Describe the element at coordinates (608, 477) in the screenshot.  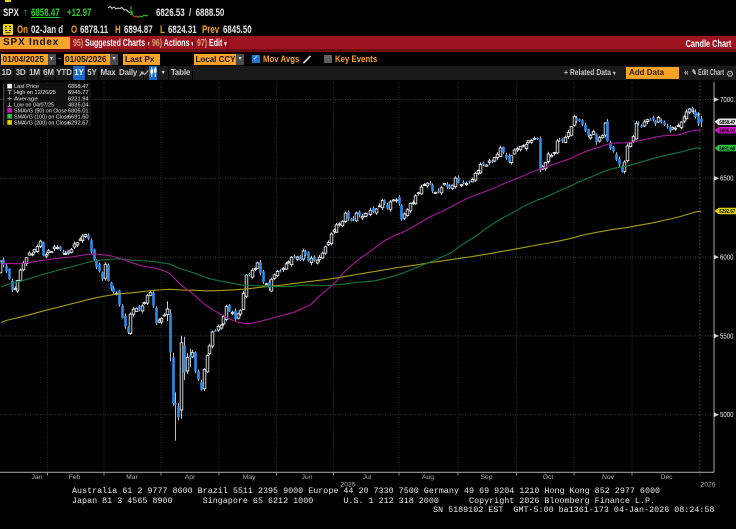
I see `svg-text: Nov` at that location.